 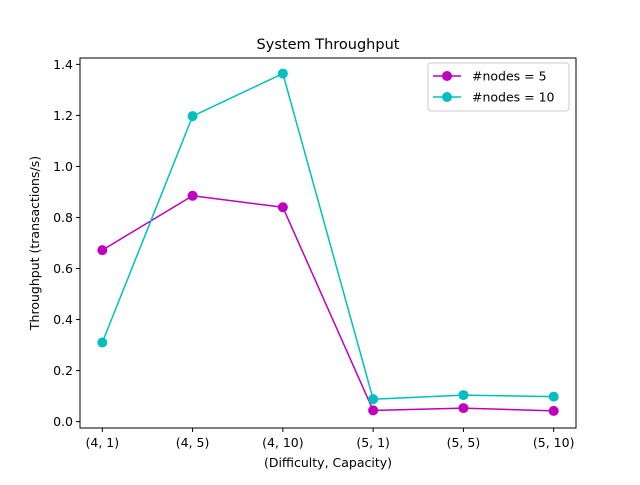 What do you see at coordinates (66, 243) in the screenshot?
I see `y-axis: 0.0 0.2 0.4 0.6 0.8 1.0 1.2 1.4` at bounding box center [66, 243].